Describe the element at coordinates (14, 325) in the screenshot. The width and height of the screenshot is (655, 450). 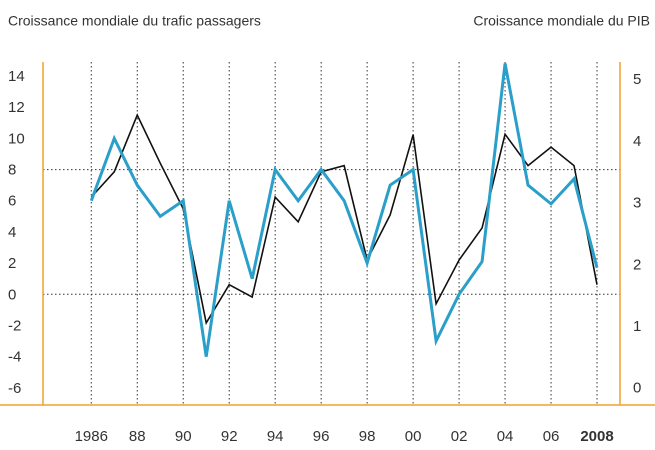
I see `y-tick-label: -2` at that location.